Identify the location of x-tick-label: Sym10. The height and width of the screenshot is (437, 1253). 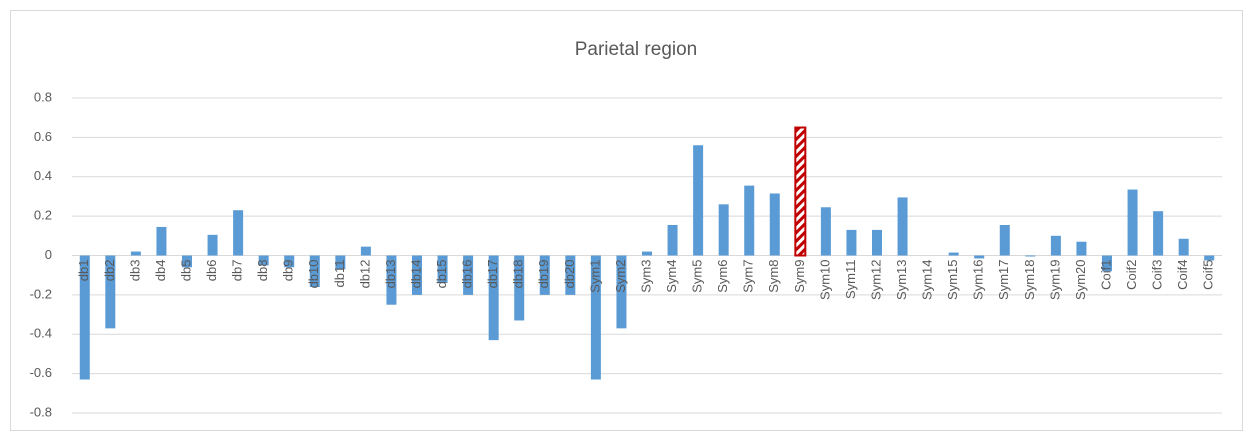
(824, 280).